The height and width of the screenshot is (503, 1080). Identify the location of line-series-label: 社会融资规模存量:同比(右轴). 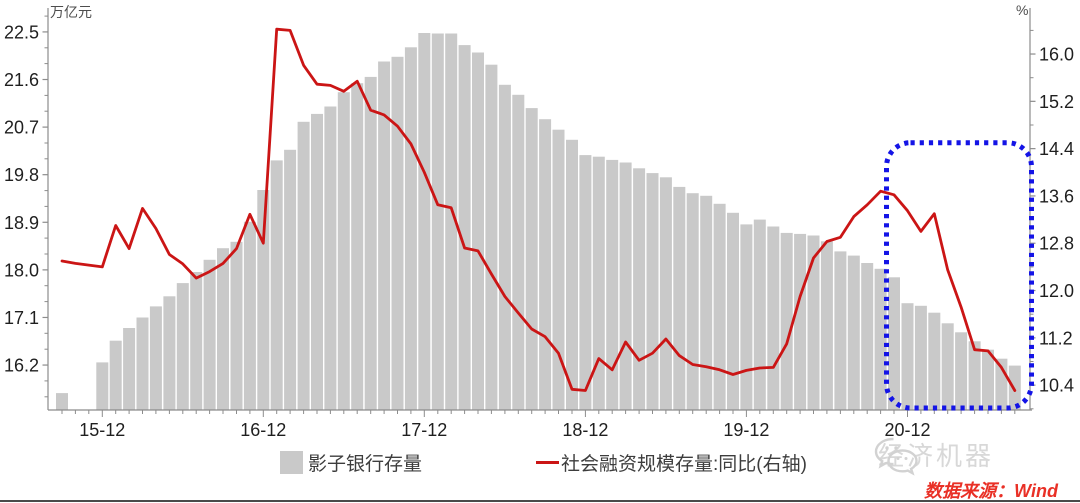
(684, 464).